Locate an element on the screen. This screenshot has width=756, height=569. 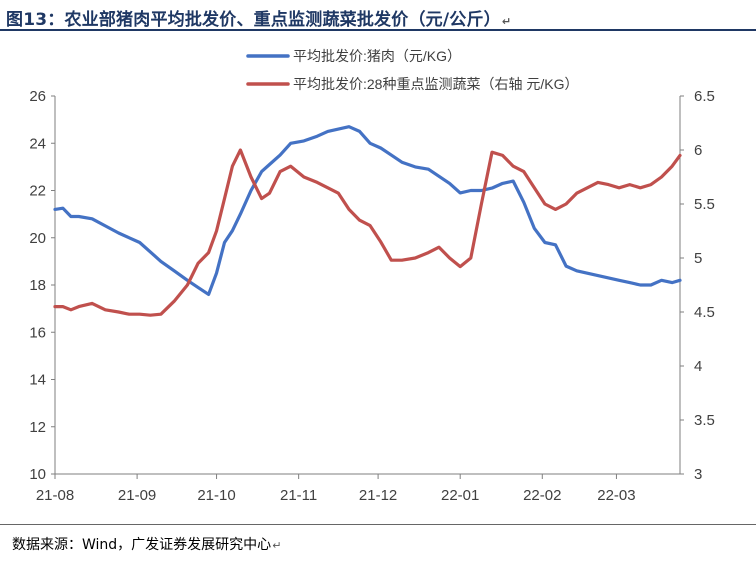
title-rule is located at coordinates (378, 30).